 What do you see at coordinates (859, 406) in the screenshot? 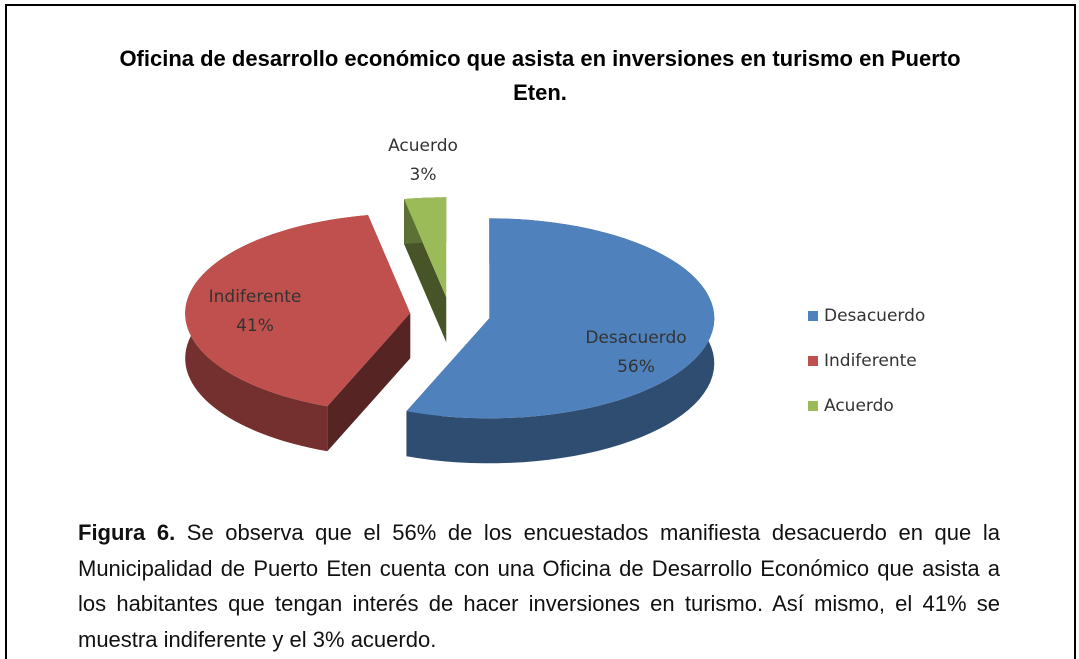
I see `legend-label: Acuerdo` at bounding box center [859, 406].